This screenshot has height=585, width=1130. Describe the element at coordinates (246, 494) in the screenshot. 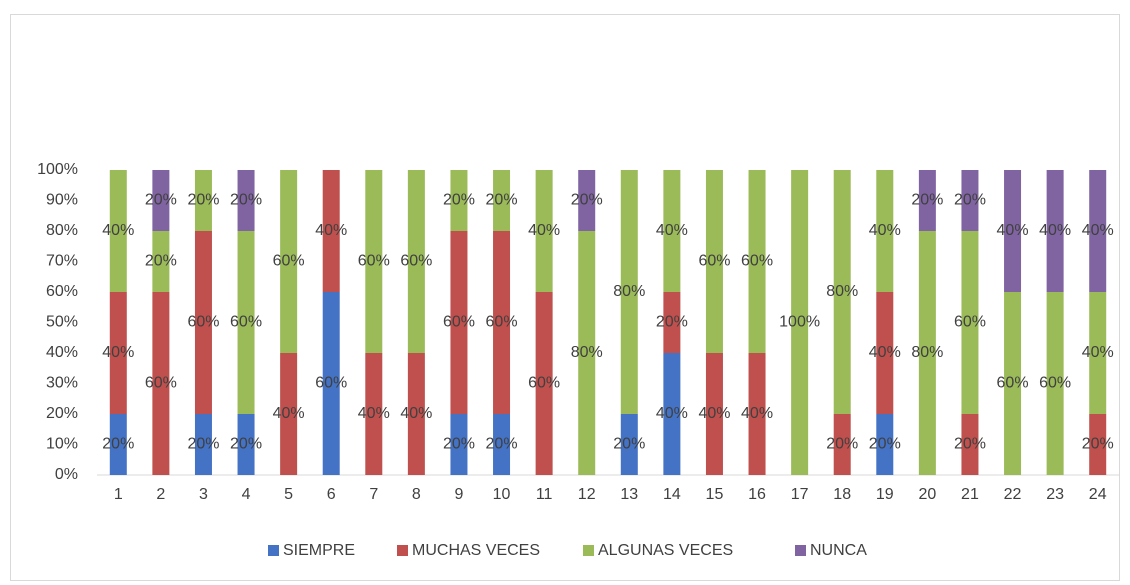

I see `x-tick-label: 4` at that location.